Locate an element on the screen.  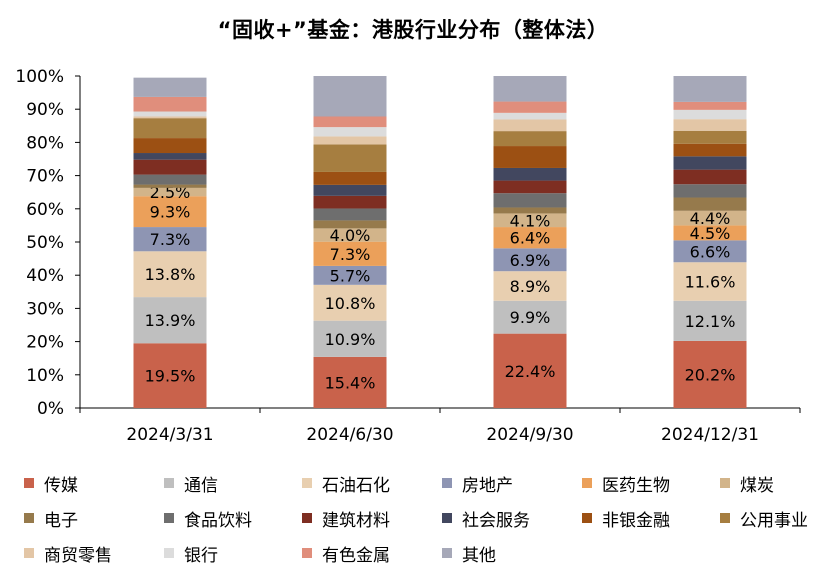
y-tick-label: 10% is located at coordinates (45, 376).